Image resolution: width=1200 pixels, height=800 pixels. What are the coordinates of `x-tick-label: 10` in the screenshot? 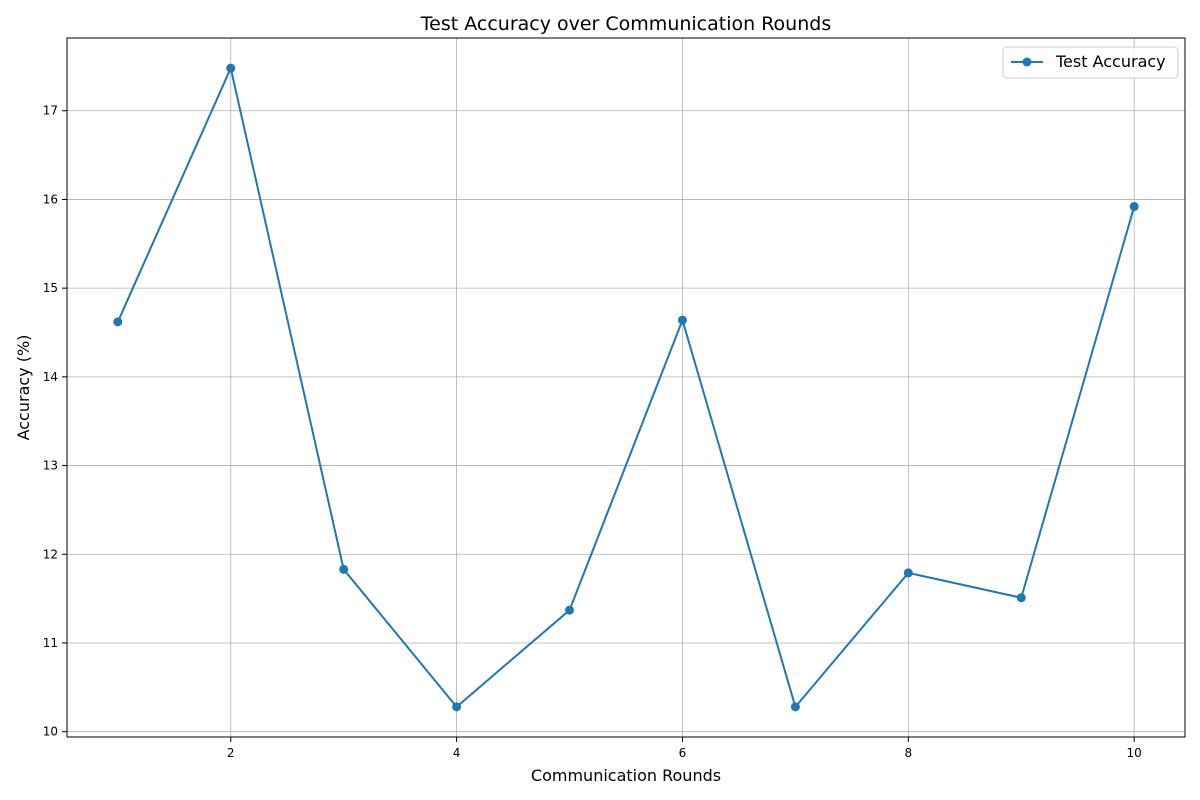 It's located at (1134, 753).